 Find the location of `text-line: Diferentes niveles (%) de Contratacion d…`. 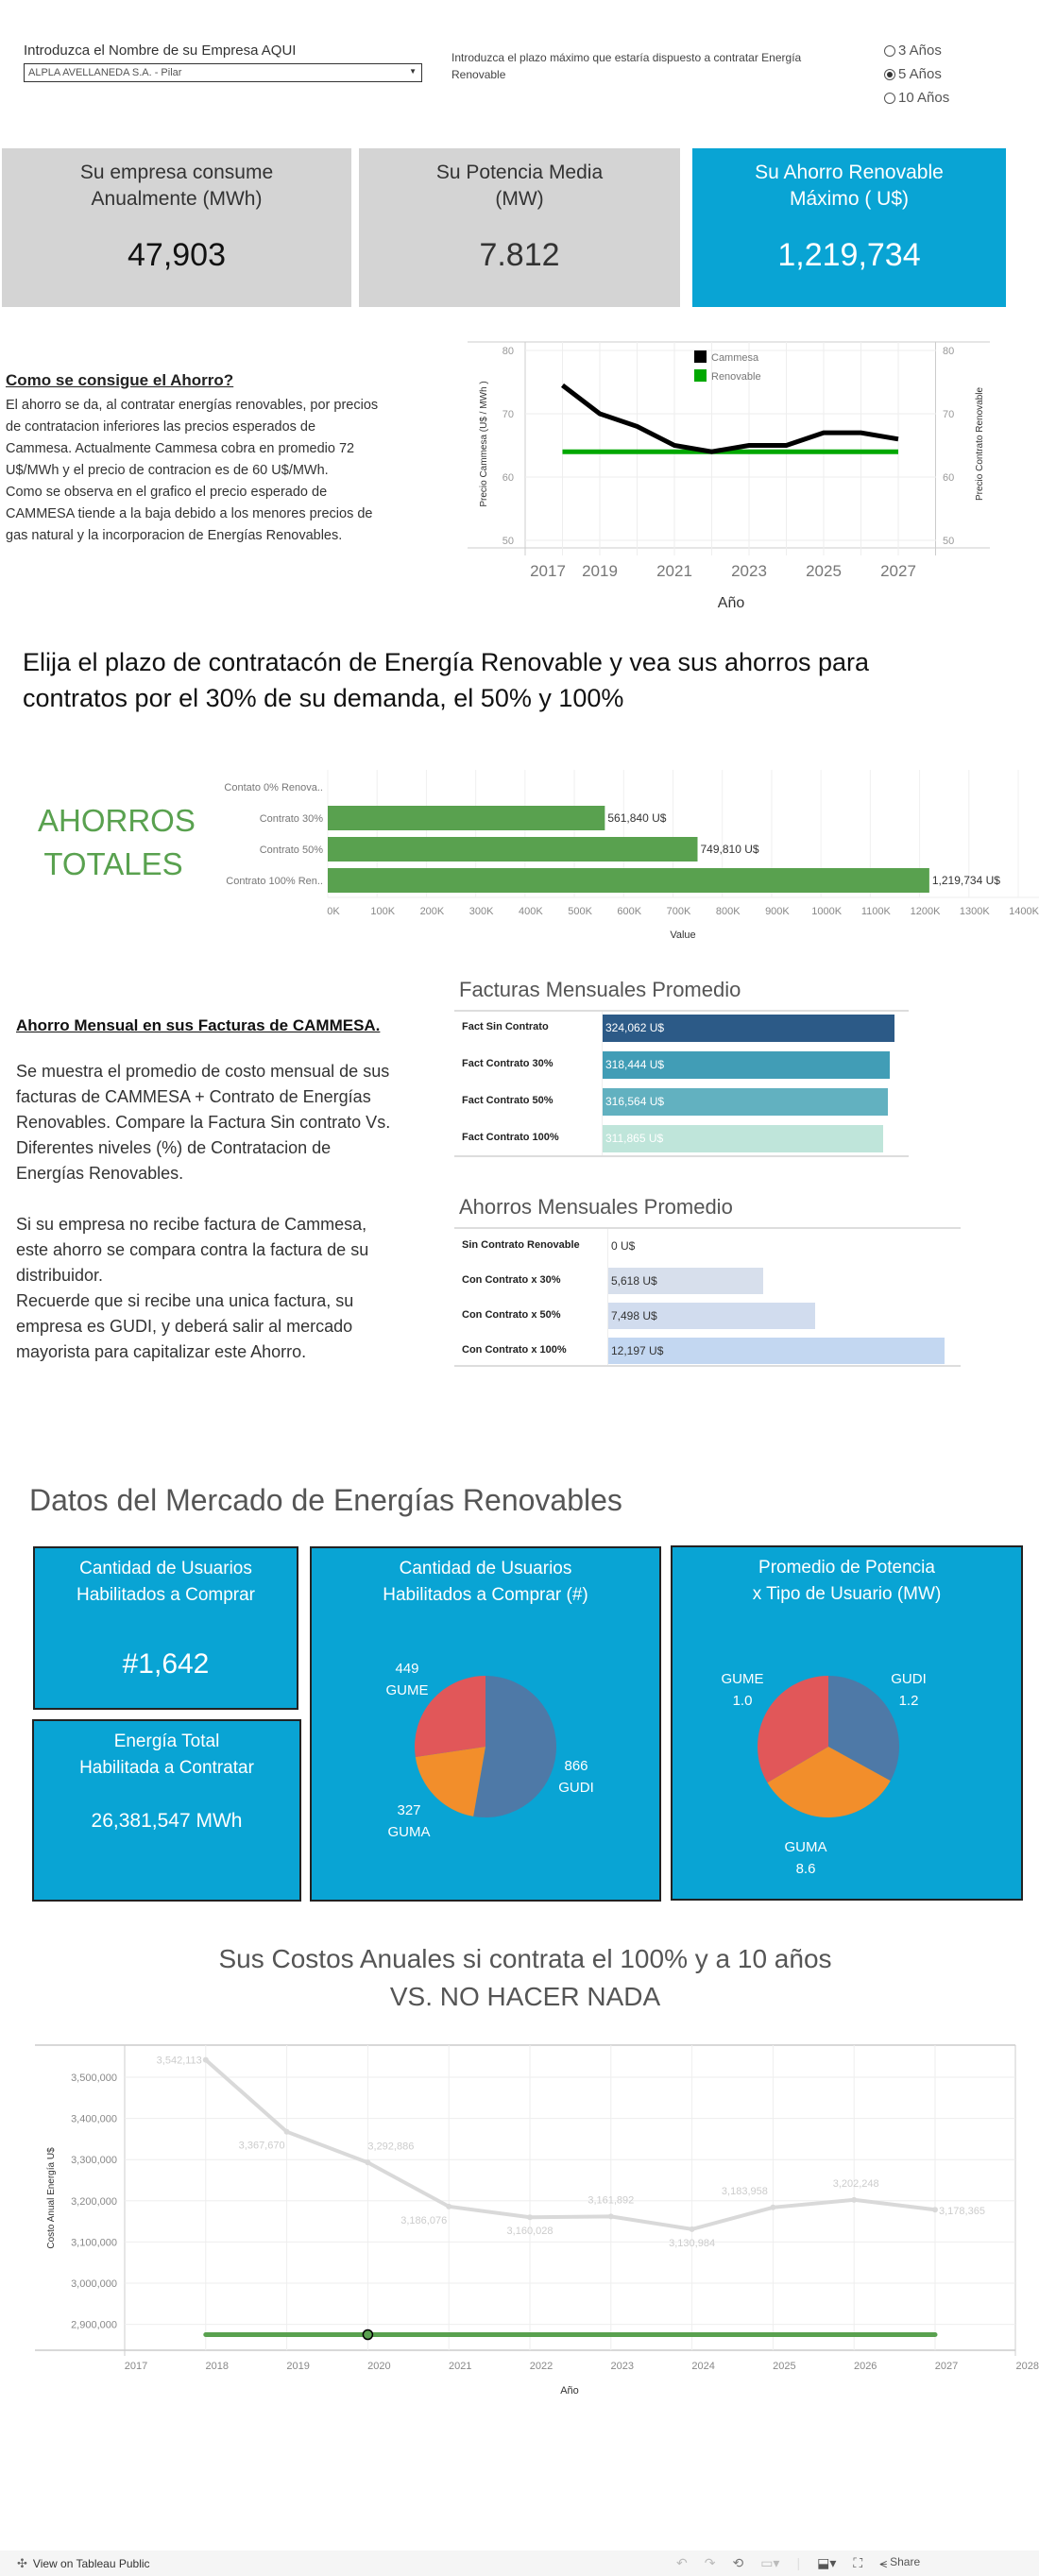

text-line: Diferentes niveles (%) de Contratacion d… is located at coordinates (174, 1148).